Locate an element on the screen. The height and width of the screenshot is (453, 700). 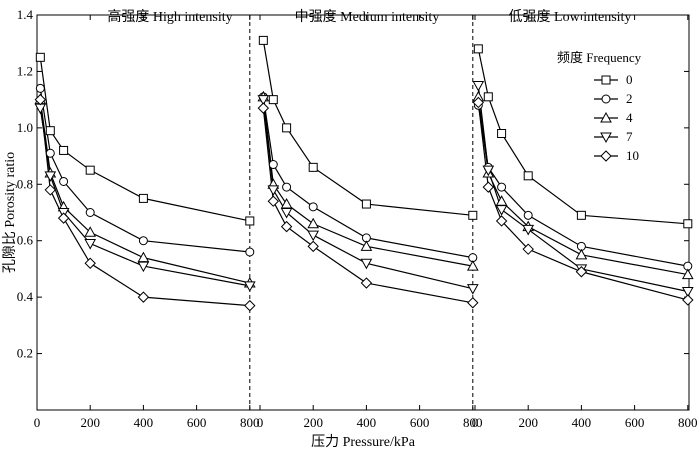
y-tick-label: 0.4 is located at coordinates (25, 296).